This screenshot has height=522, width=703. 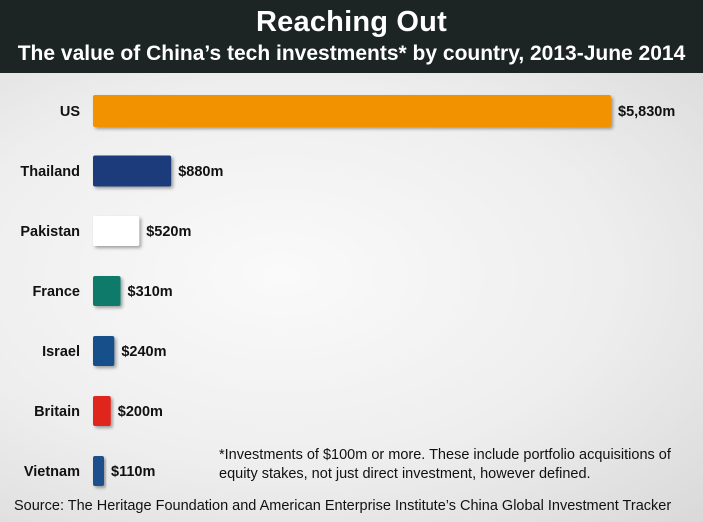 I want to click on bar-vietnam, so click(x=98, y=471).